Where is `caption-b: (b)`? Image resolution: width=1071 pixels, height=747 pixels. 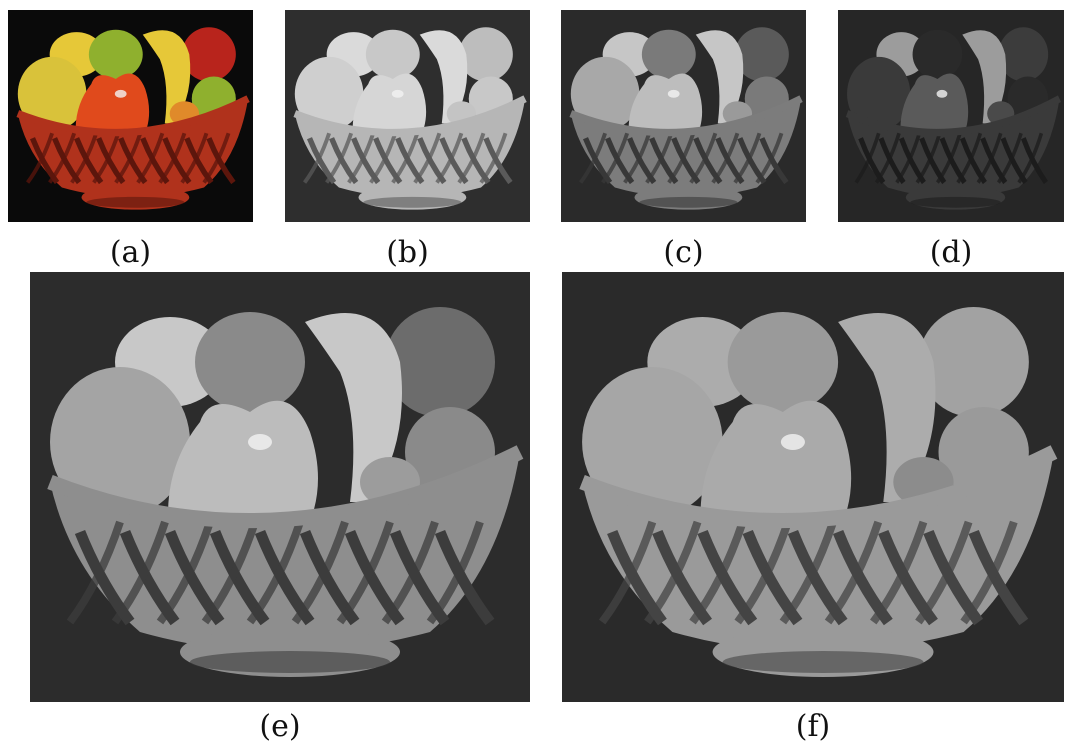
caption-b: (b) is located at coordinates (407, 252).